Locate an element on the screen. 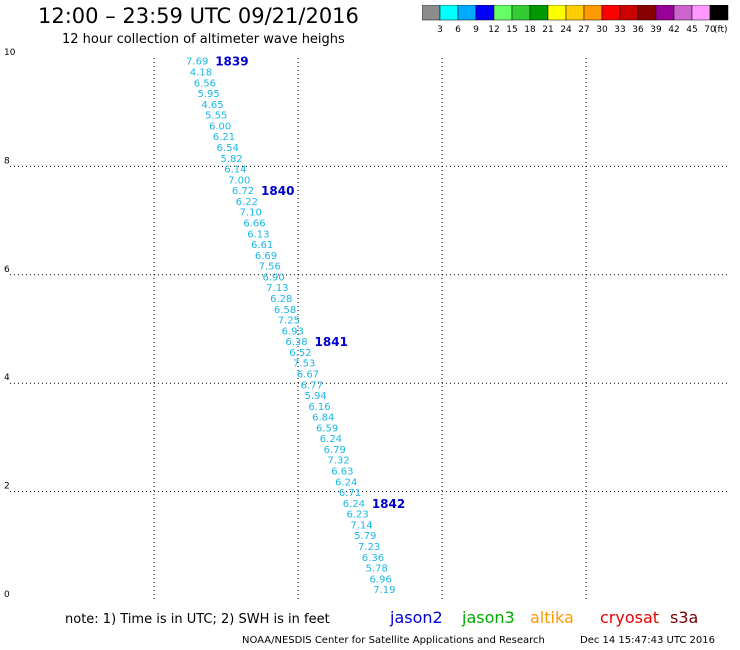  wave-height-value: 5.55 is located at coordinates (216, 116).